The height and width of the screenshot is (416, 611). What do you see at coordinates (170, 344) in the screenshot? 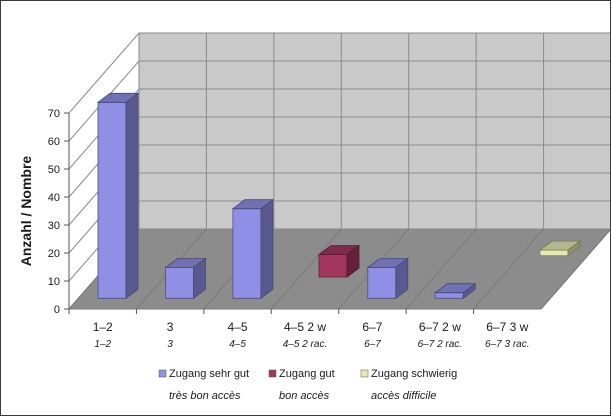
I see `x-tick-sublabel: 3` at bounding box center [170, 344].